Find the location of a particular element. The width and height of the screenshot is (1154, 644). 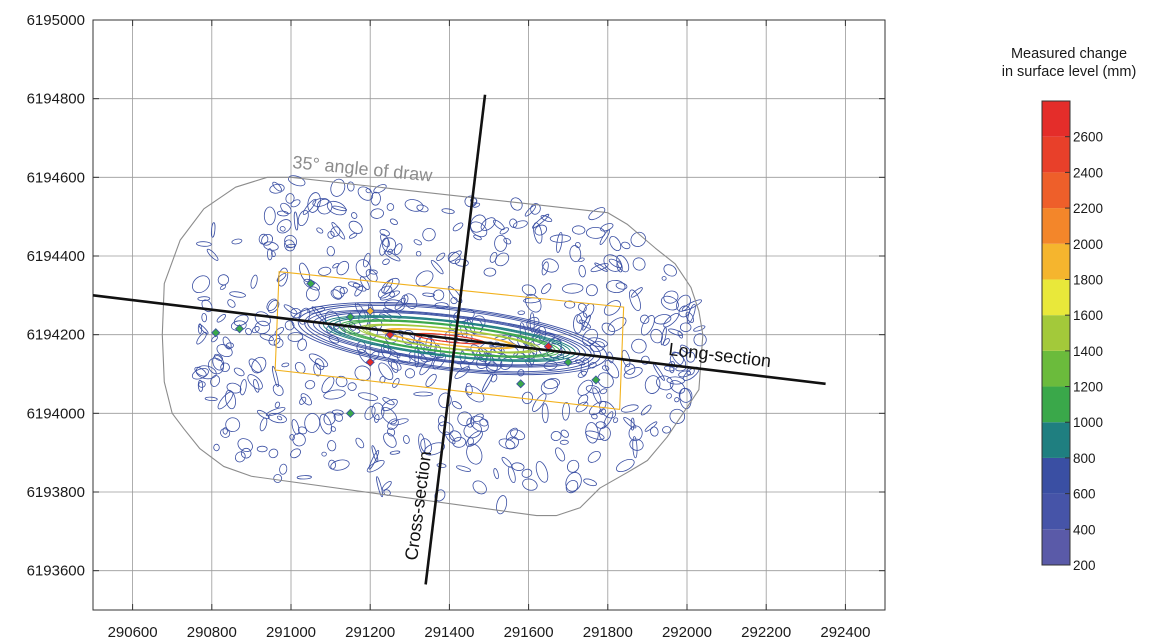

cross-section-line is located at coordinates (455, 339).